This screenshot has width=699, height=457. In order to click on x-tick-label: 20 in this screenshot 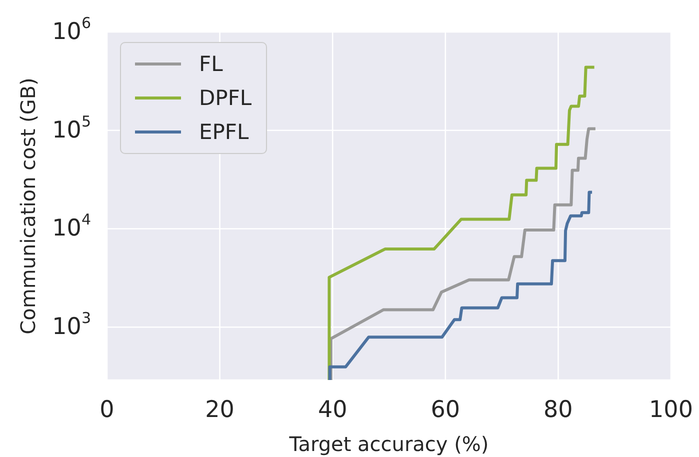, I will do `click(219, 410)`.